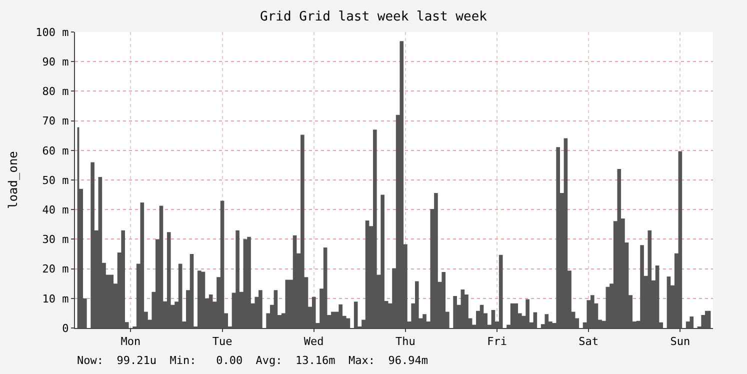  Describe the element at coordinates (56, 151) in the screenshot. I see `y-tick-label: 60 m` at that location.